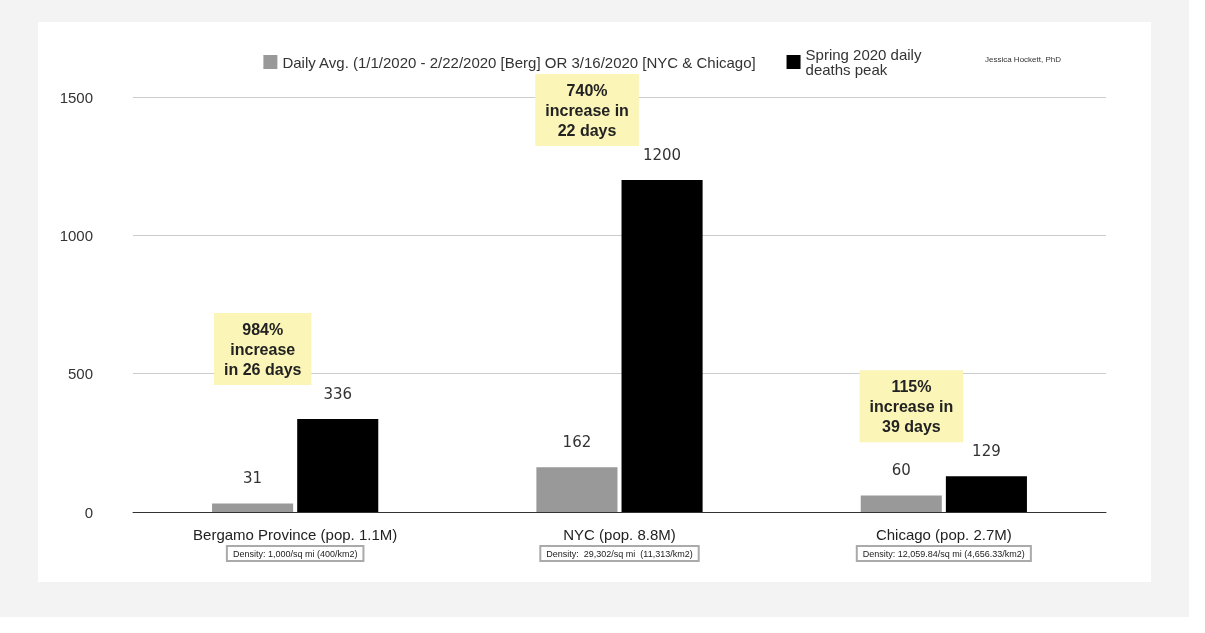 This screenshot has height=633, width=1205. I want to click on data-label: 60, so click(901, 469).